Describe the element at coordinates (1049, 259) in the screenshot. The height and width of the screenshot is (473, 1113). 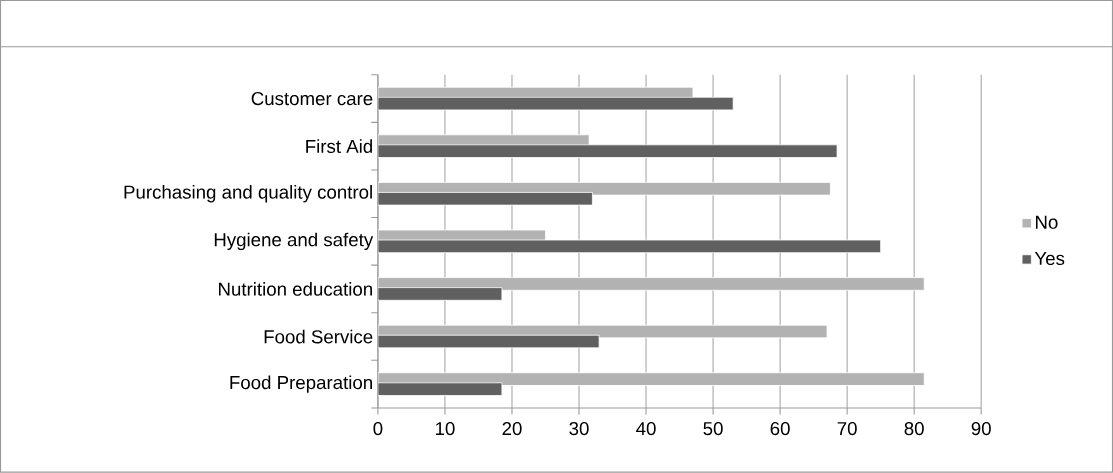
I see `legend-label: Yes` at that location.